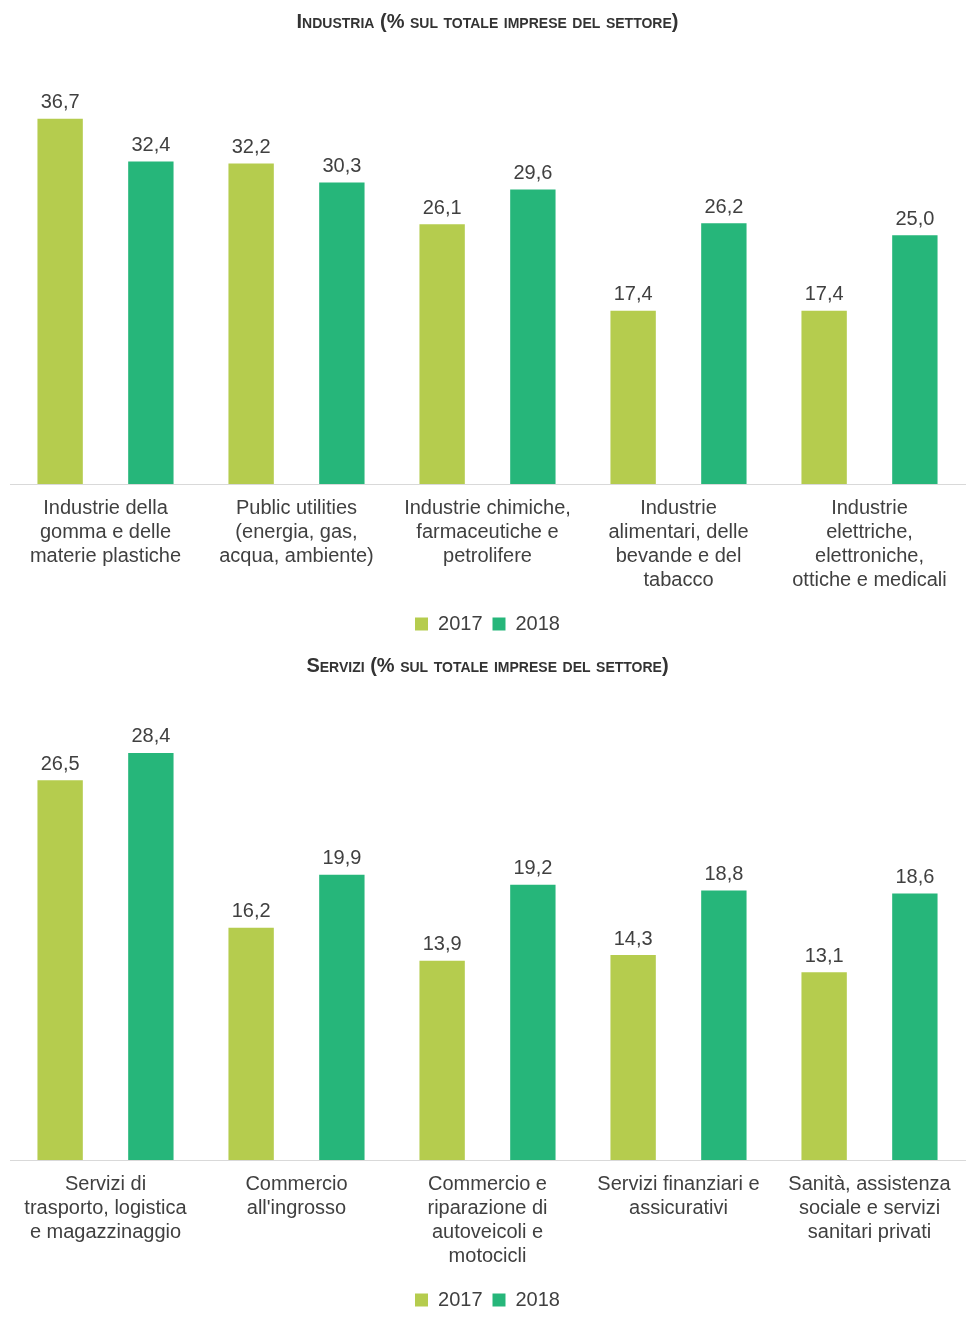  Describe the element at coordinates (342, 857) in the screenshot. I see `data-label: 19,9` at that location.